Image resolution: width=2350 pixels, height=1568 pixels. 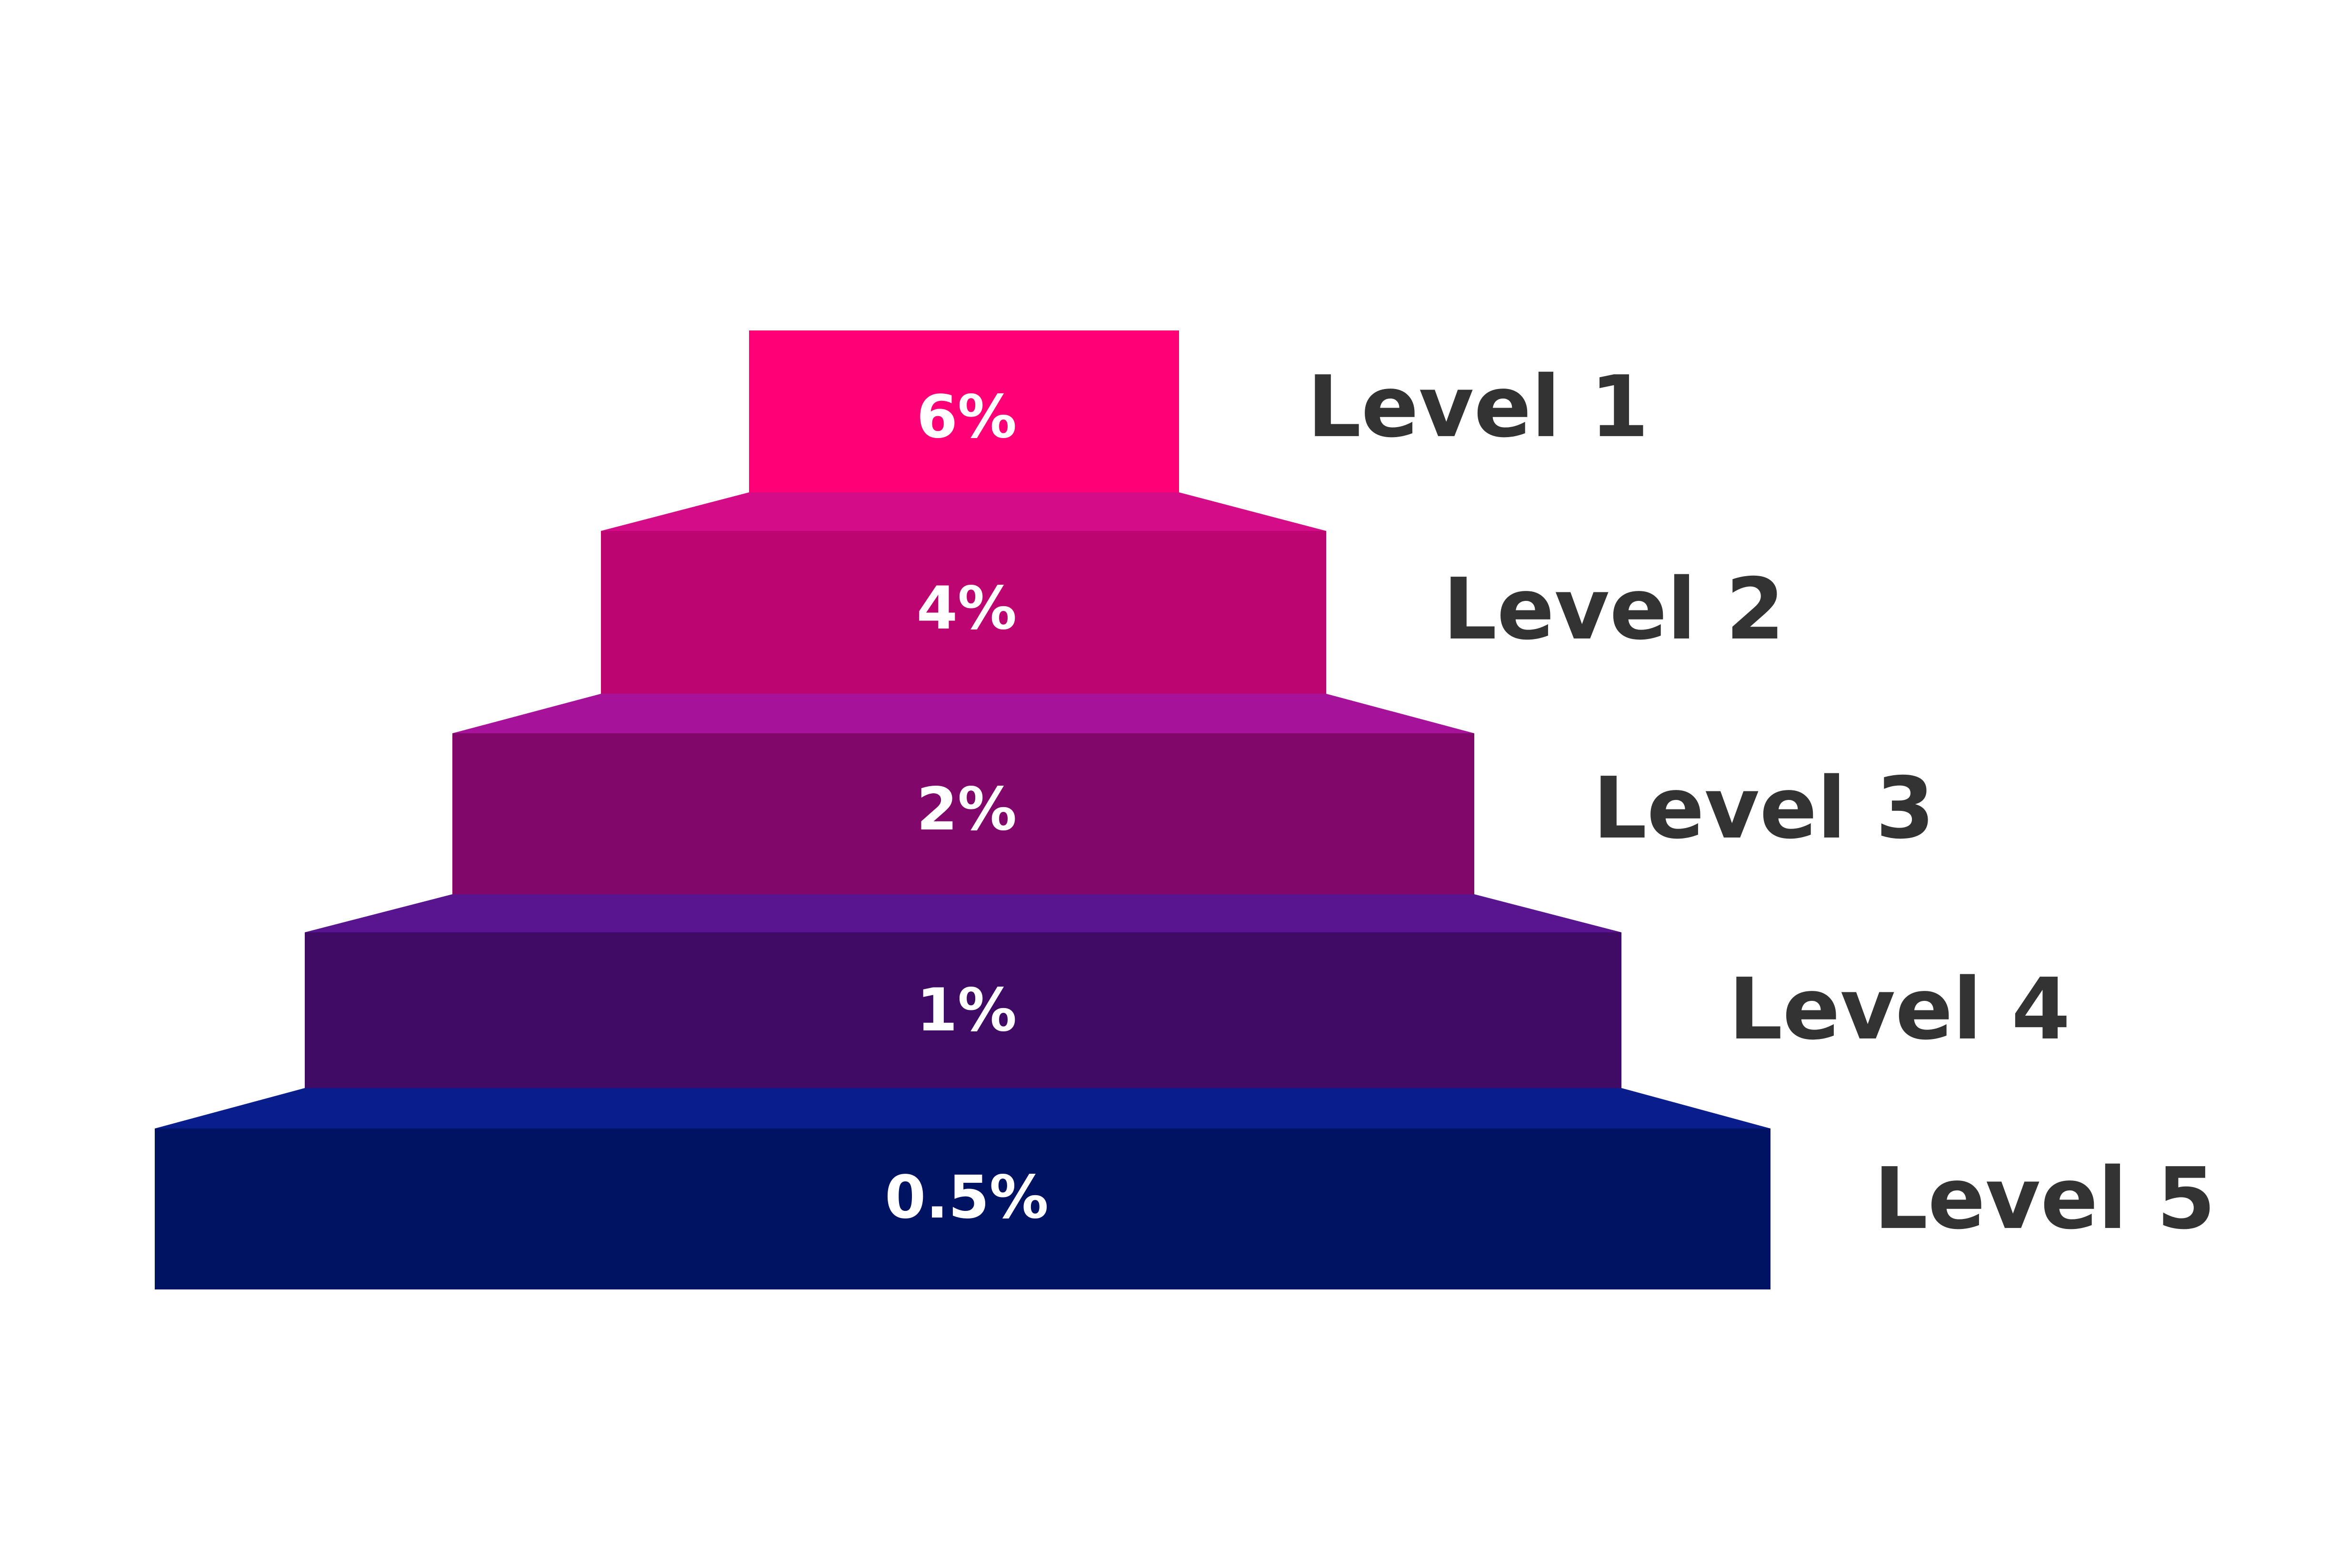 What do you see at coordinates (967, 608) in the screenshot?
I see `tier-2-value: 4%` at bounding box center [967, 608].